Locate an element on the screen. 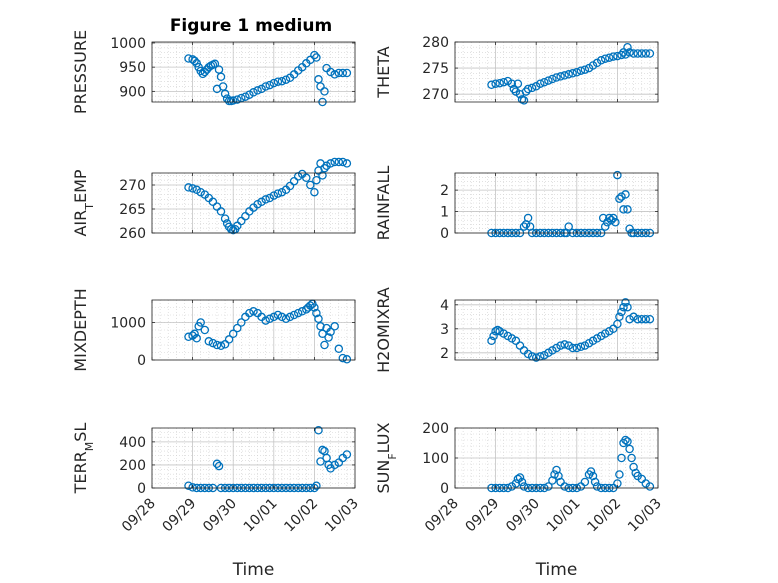 Image resolution: width=778 pixels, height=583 pixels. y-tick-label: 260 is located at coordinates (132, 234).